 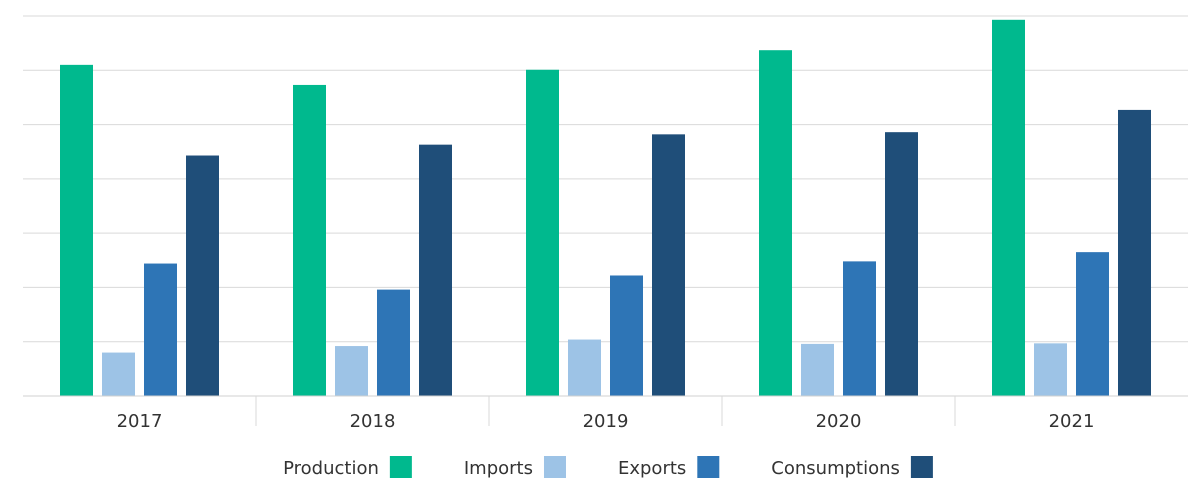 What do you see at coordinates (542, 232) in the screenshot?
I see `bar-production-2019` at bounding box center [542, 232].